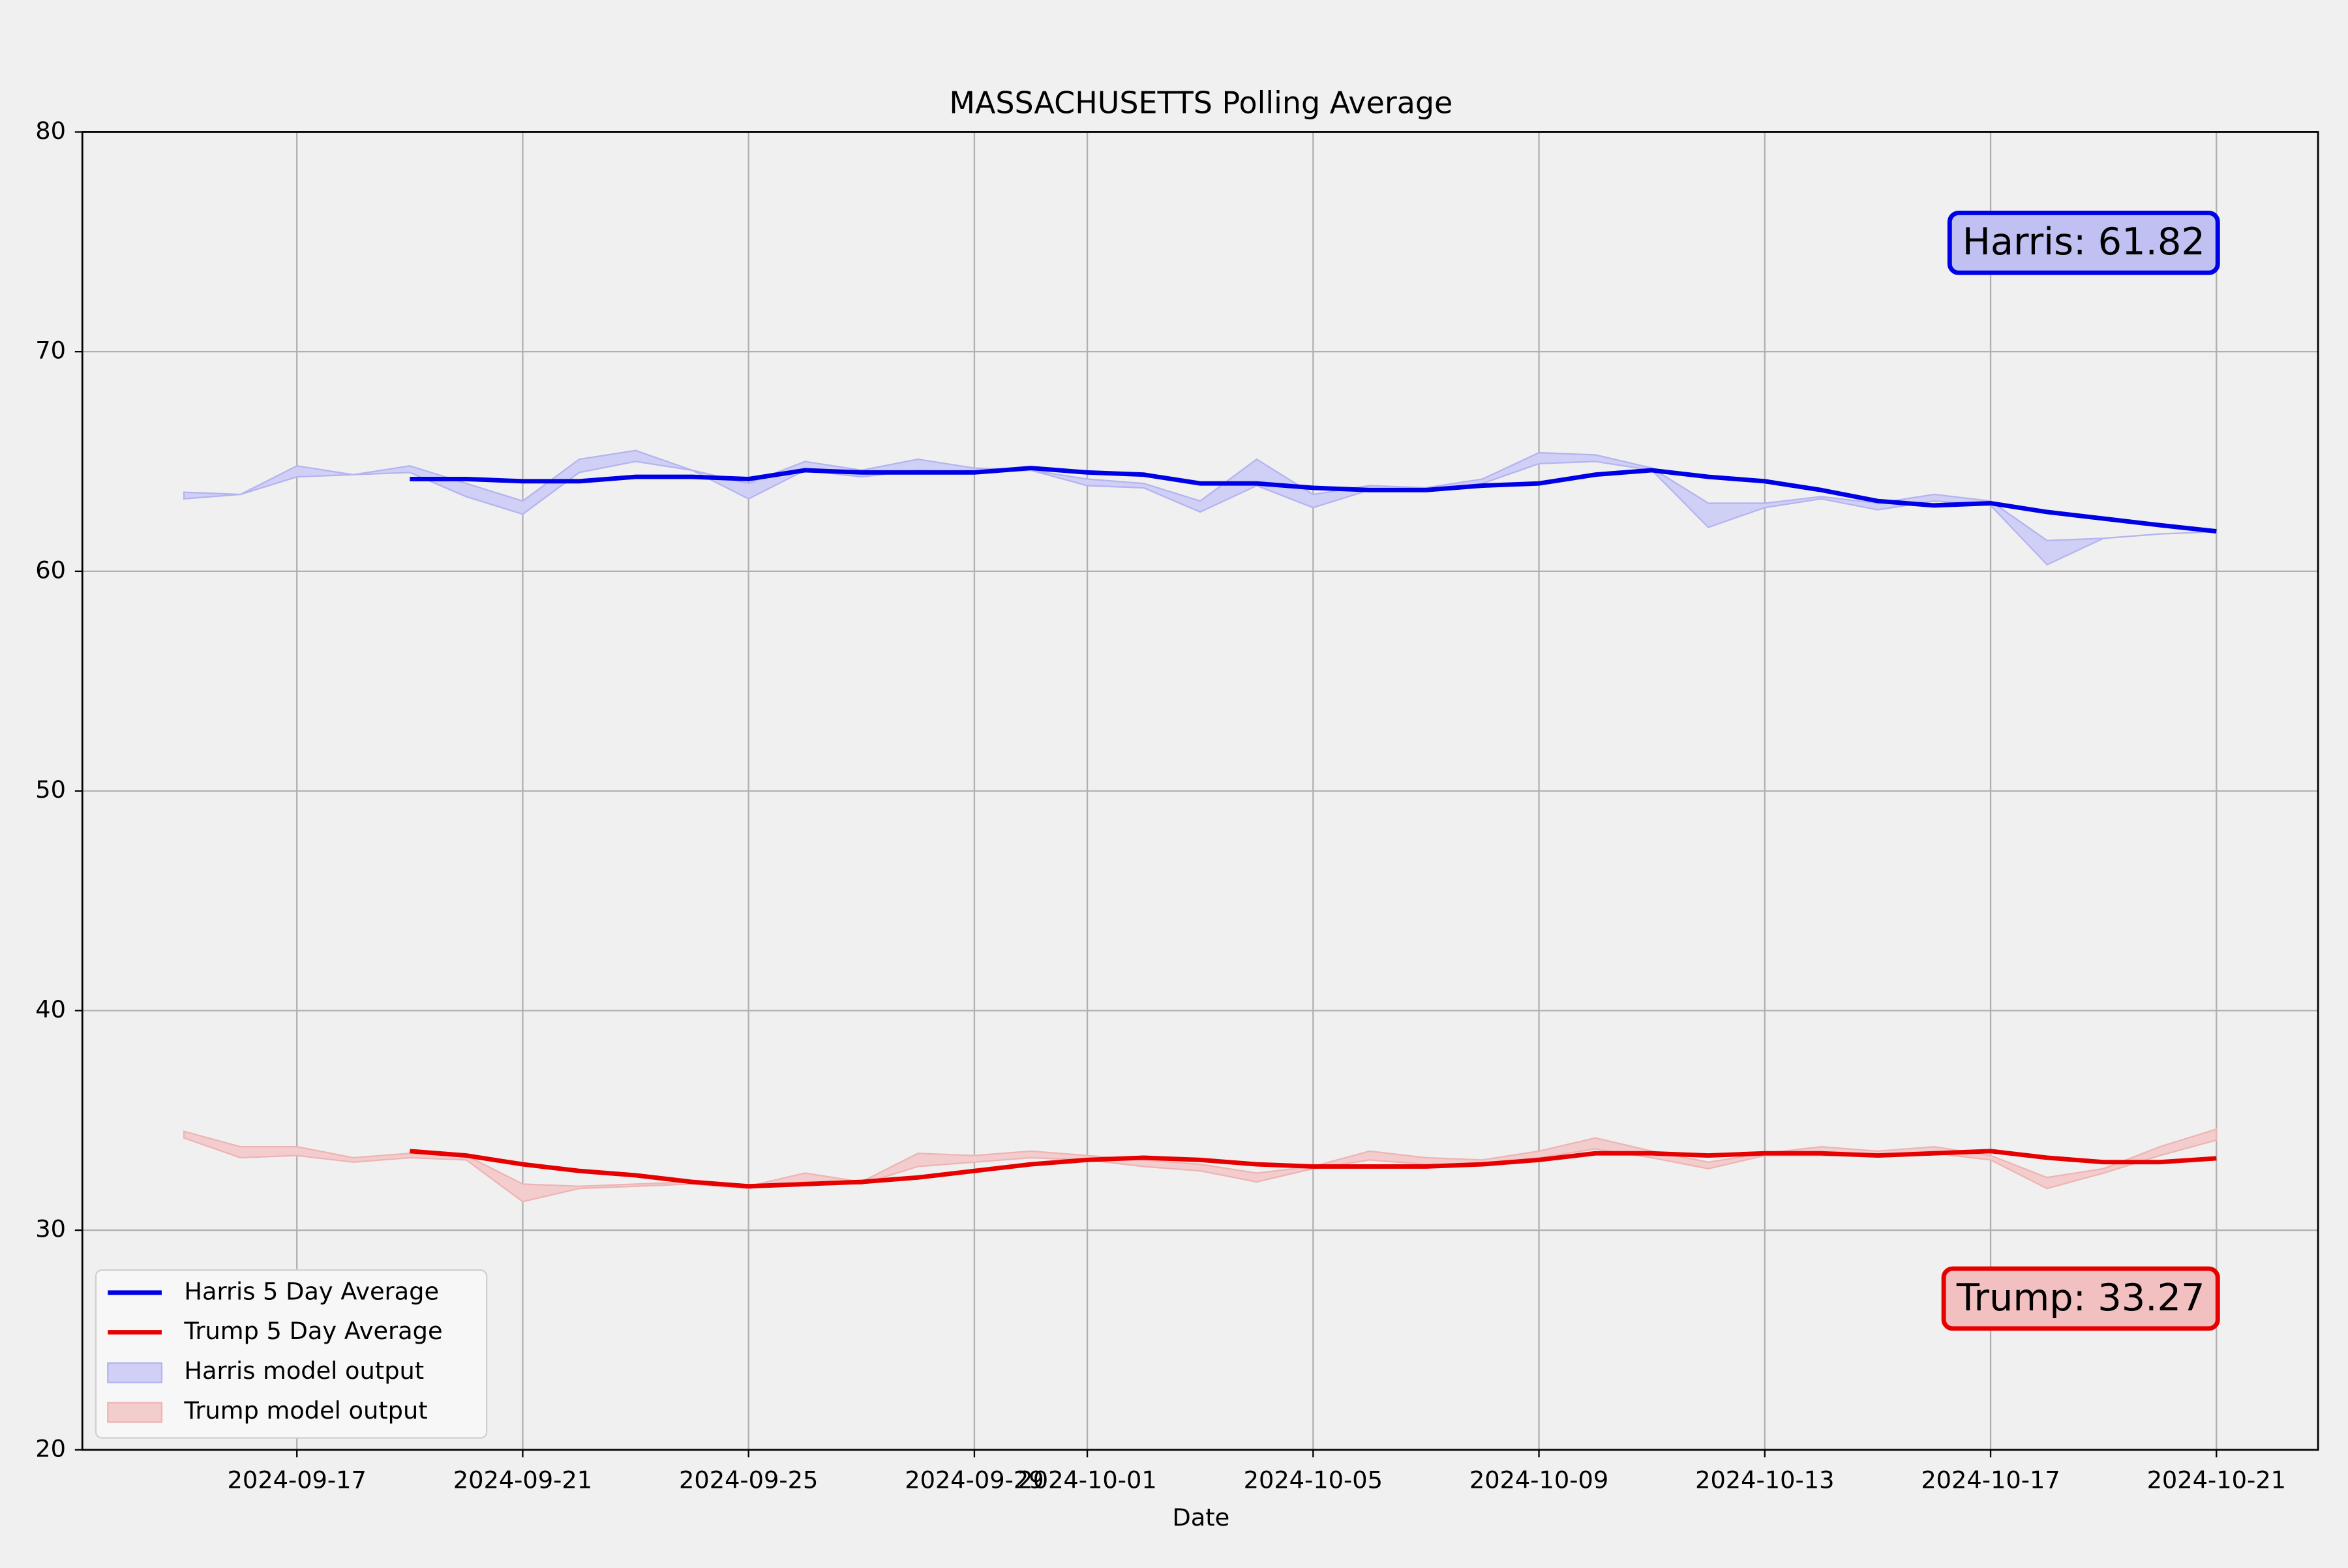 The height and width of the screenshot is (1568, 2348). I want to click on y-tick-label: 40, so click(51, 1009).